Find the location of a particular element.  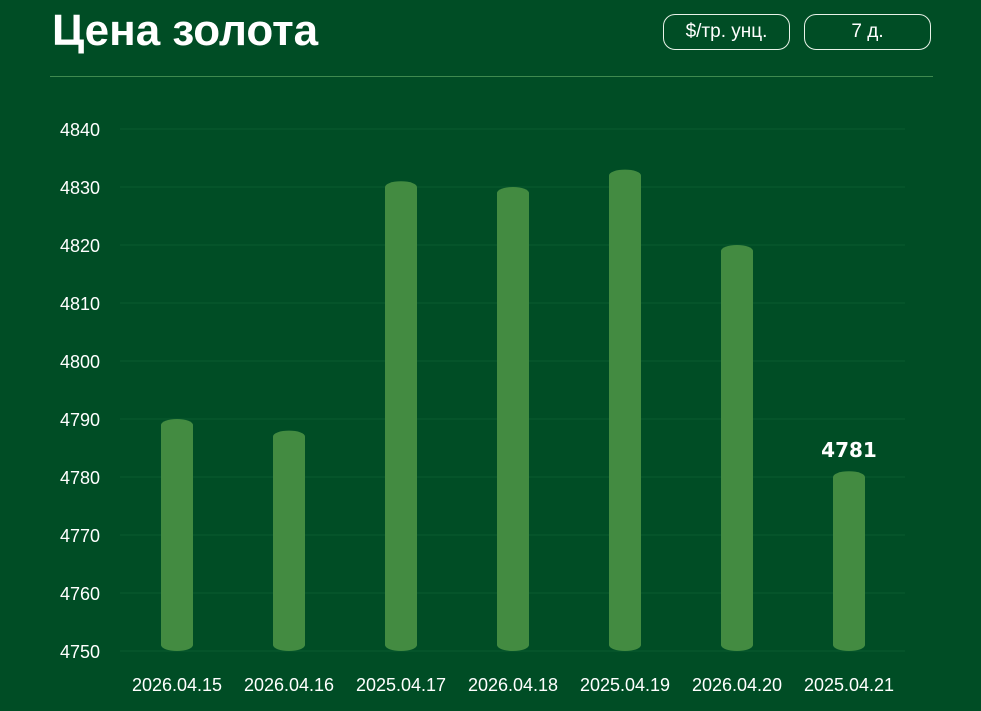

bar-value-label: 4781 is located at coordinates (849, 450).